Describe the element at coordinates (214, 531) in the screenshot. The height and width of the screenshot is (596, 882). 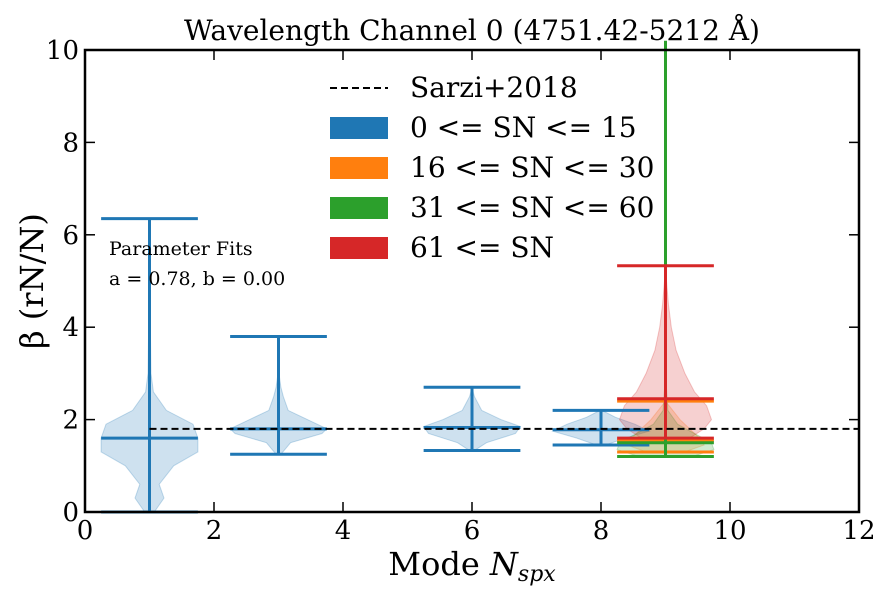
I see `x-tick-label: 2` at that location.